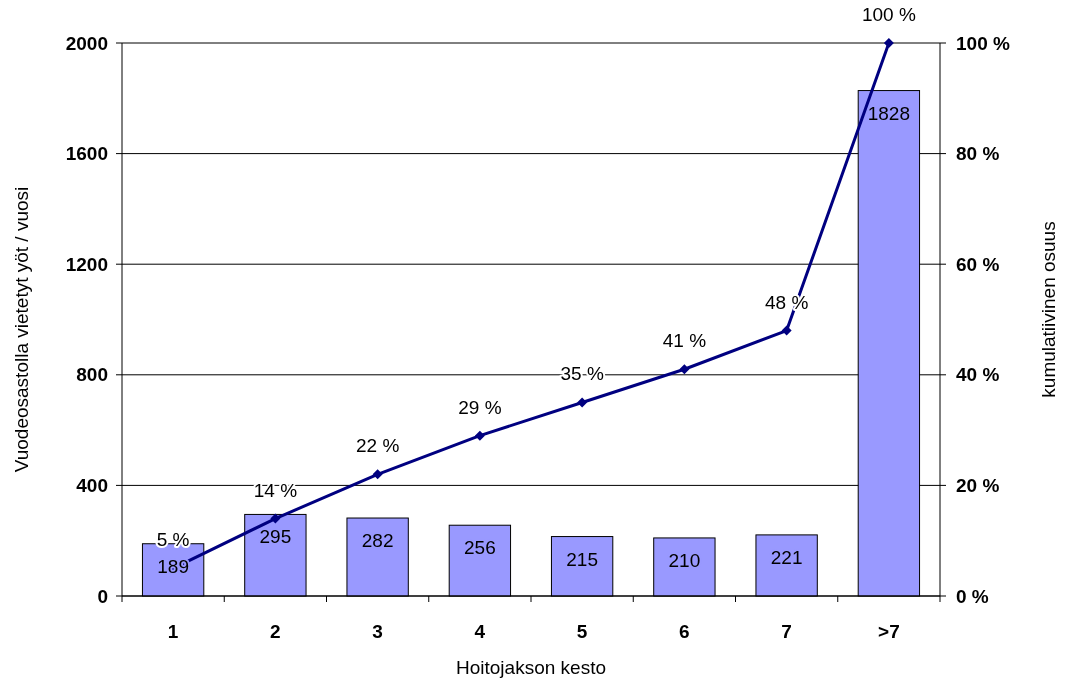  I want to click on data-label: 282, so click(377, 541).